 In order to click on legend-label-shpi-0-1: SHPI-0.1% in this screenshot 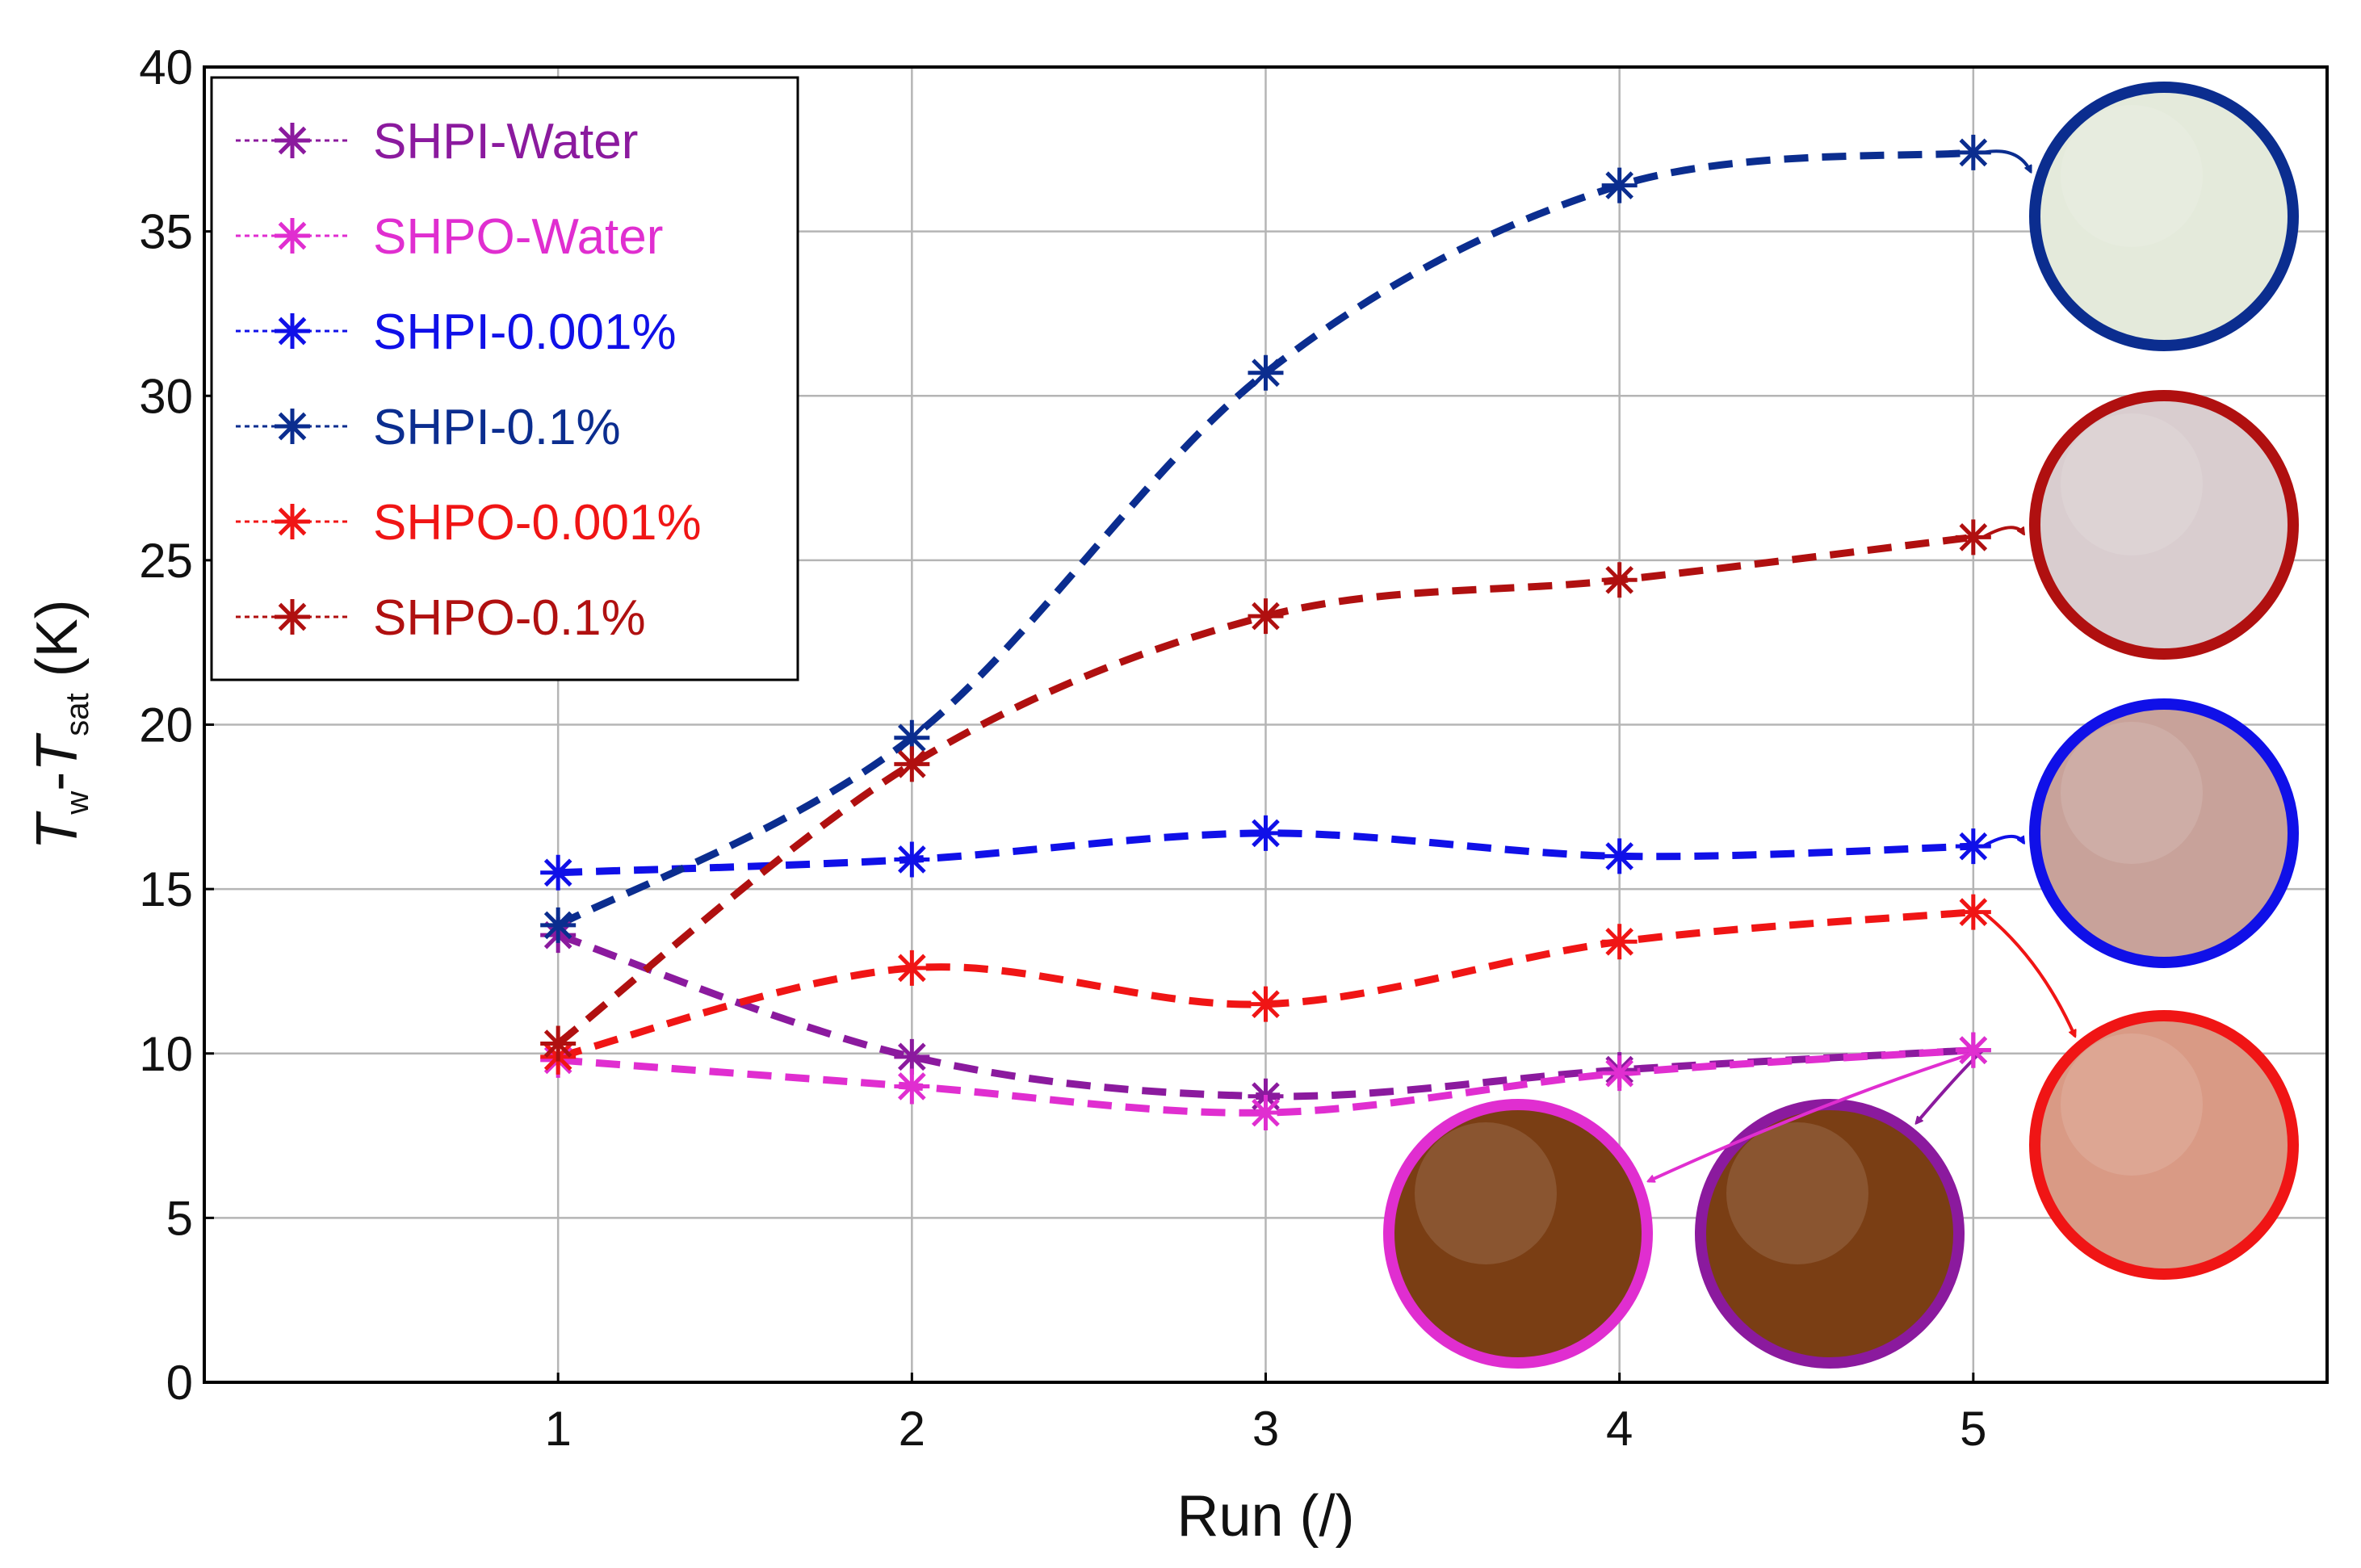, I will do `click(497, 427)`.